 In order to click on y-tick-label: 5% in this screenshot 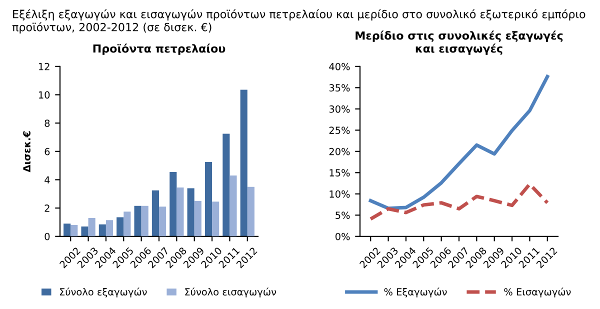, I will do `click(343, 215)`.